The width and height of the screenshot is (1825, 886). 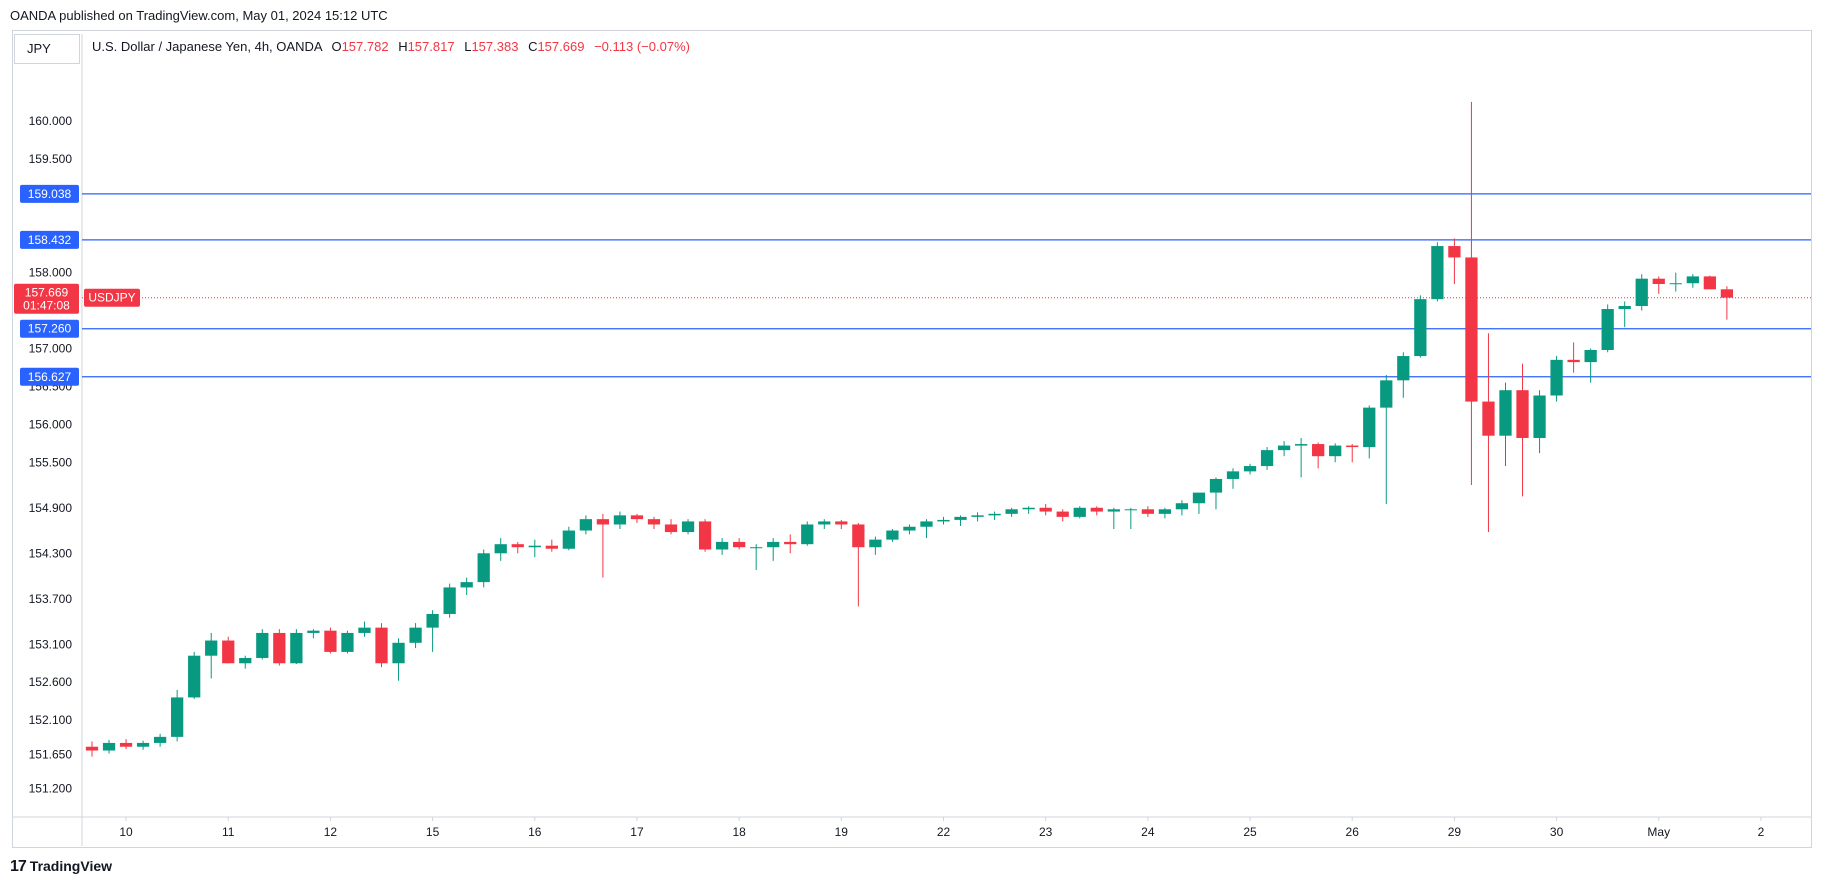 What do you see at coordinates (1658, 832) in the screenshot?
I see `x-tick-label: May` at bounding box center [1658, 832].